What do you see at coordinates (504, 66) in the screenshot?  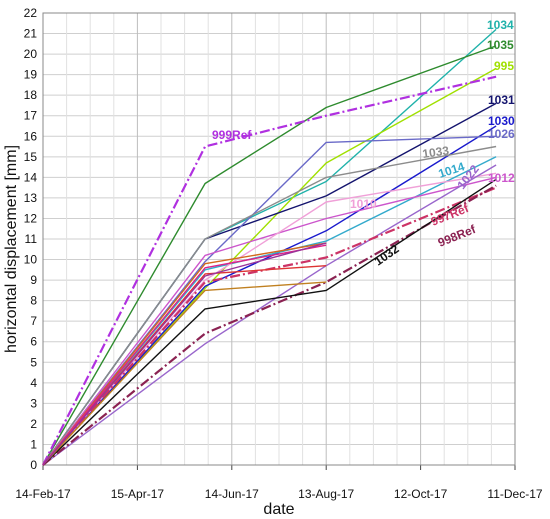 I see `series-label-995: 995` at bounding box center [504, 66].